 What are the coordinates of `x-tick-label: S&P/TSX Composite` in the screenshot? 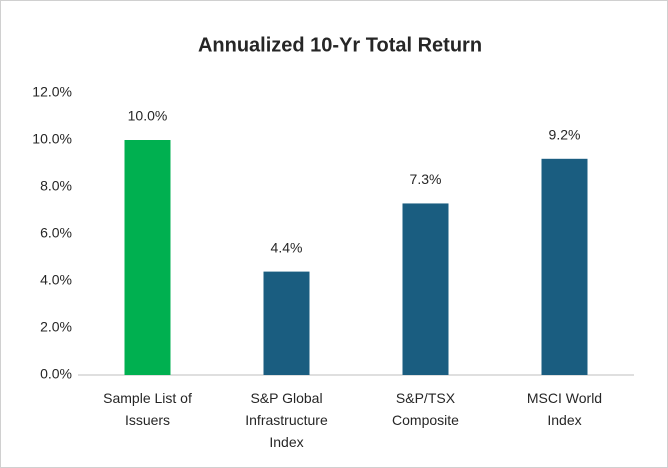 It's located at (425, 409).